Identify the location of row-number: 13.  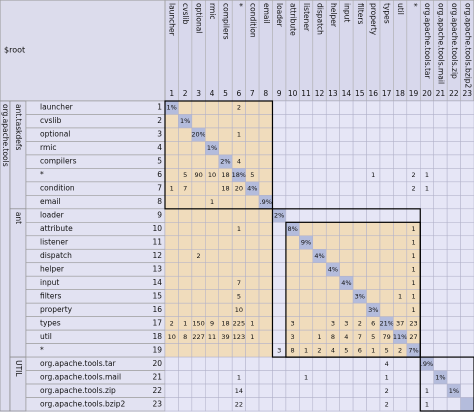
(157, 268).